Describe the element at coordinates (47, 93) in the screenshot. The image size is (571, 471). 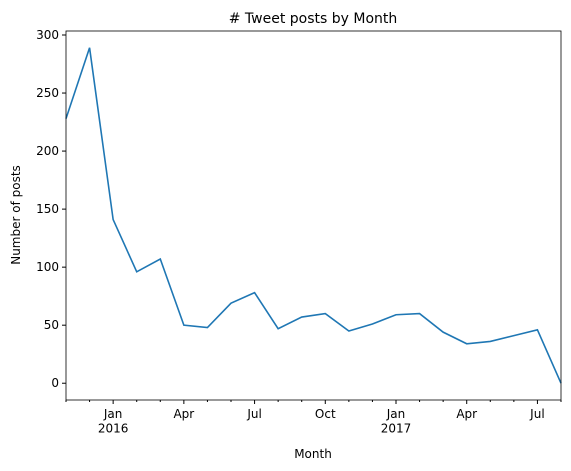
I see `y-tick-label: 250` at that location.